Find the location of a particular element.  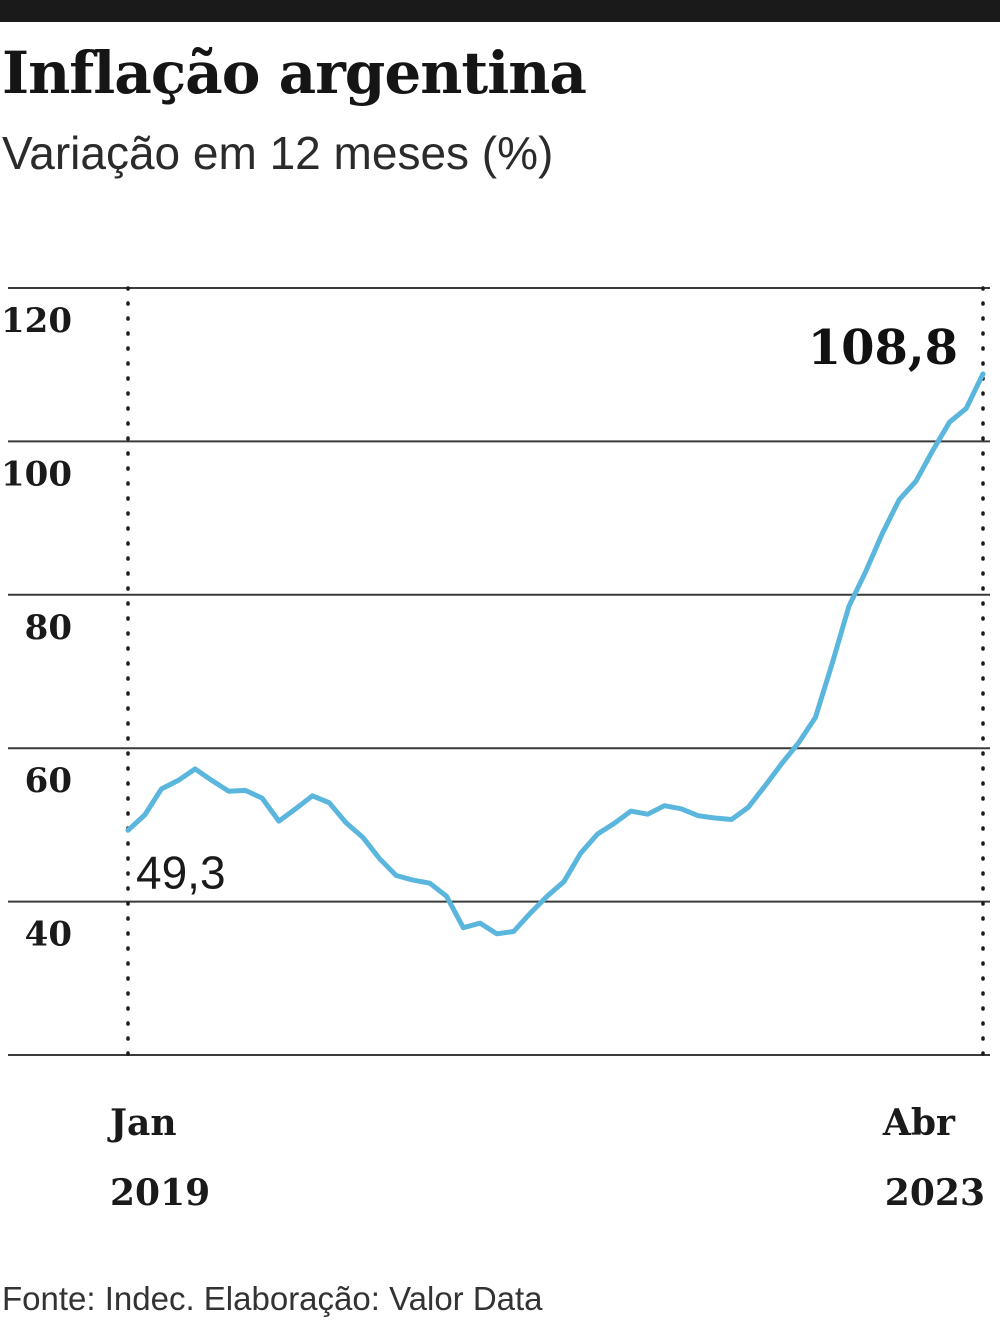

y-tick-label-120: 120 is located at coordinates (36, 321).